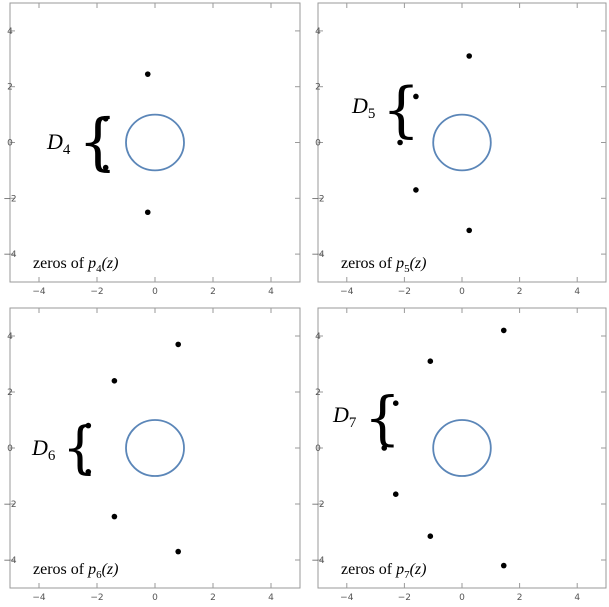  What do you see at coordinates (75, 571) in the screenshot?
I see `panel-caption: zeros of p6(z)` at bounding box center [75, 571].